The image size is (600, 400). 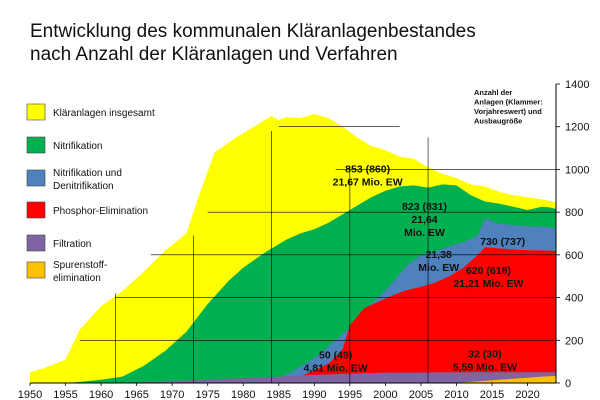 I want to click on data-label-5: 620 (618), so click(x=488, y=271).